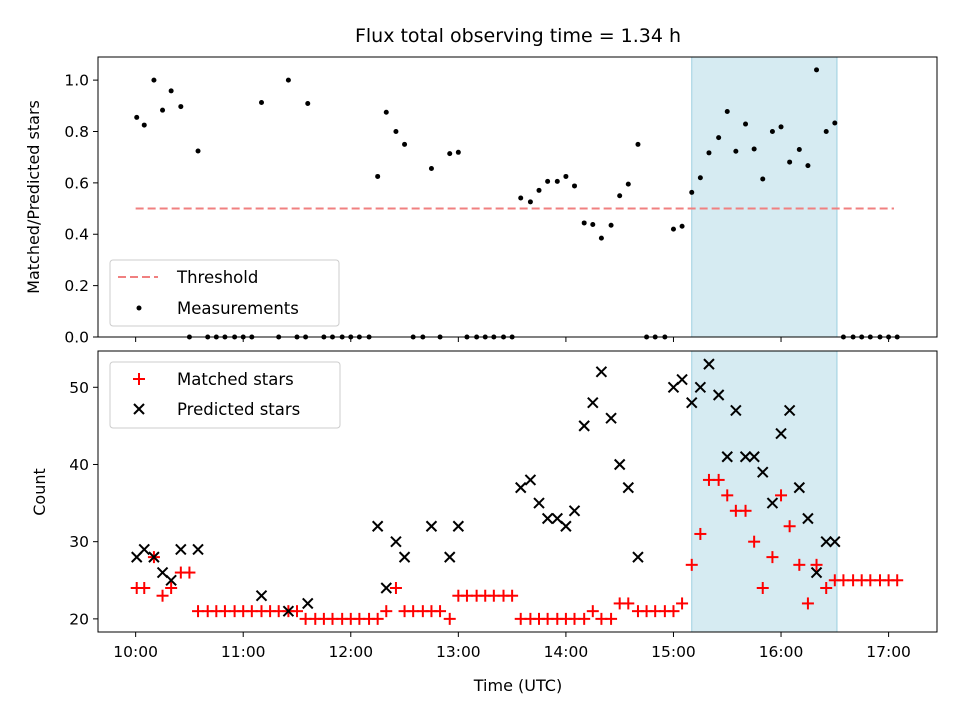 Image resolution: width=960 pixels, height=720 pixels. I want to click on top-y-tick-label: 0.4, so click(76, 235).